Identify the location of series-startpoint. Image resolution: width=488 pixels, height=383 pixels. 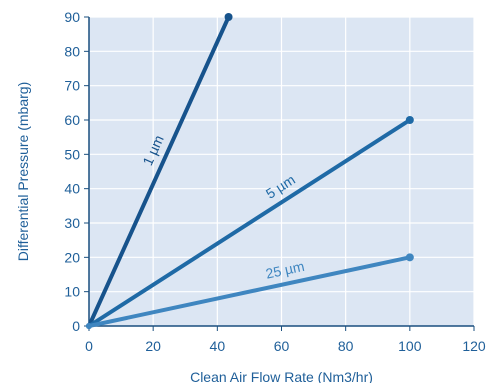
(89, 326).